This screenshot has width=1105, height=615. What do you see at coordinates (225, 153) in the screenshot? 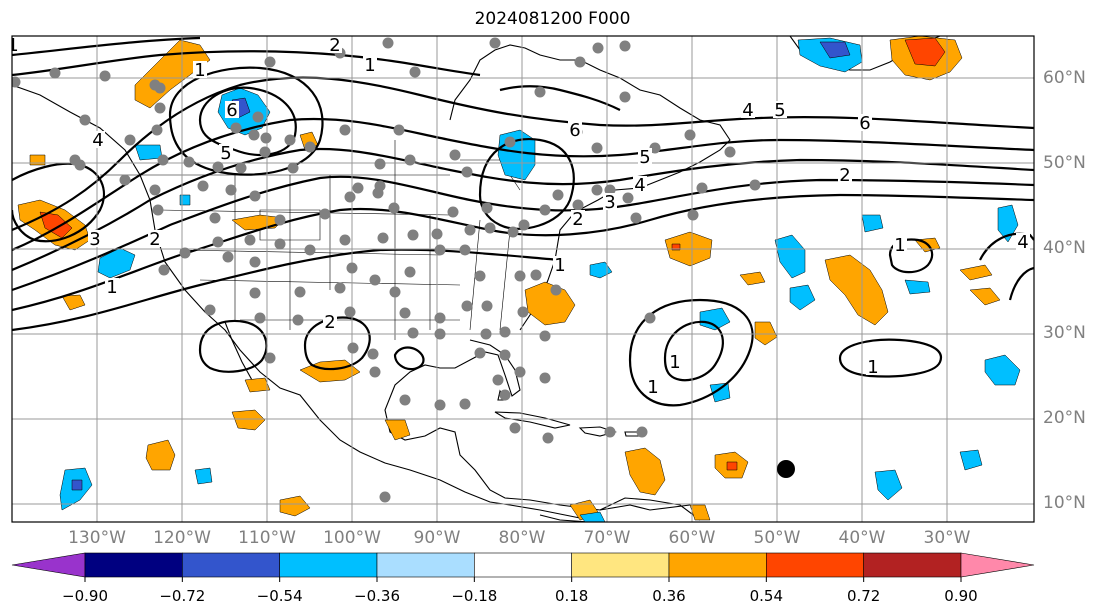
I see `contour-label: 5` at bounding box center [225, 153].